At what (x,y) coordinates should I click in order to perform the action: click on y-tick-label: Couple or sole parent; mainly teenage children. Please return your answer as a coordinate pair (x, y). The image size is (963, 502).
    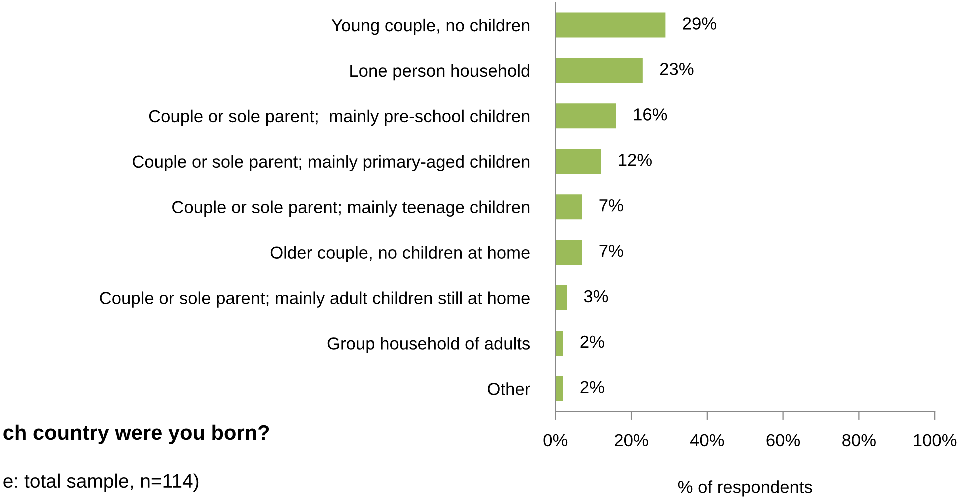
    Looking at the image, I should click on (351, 208).